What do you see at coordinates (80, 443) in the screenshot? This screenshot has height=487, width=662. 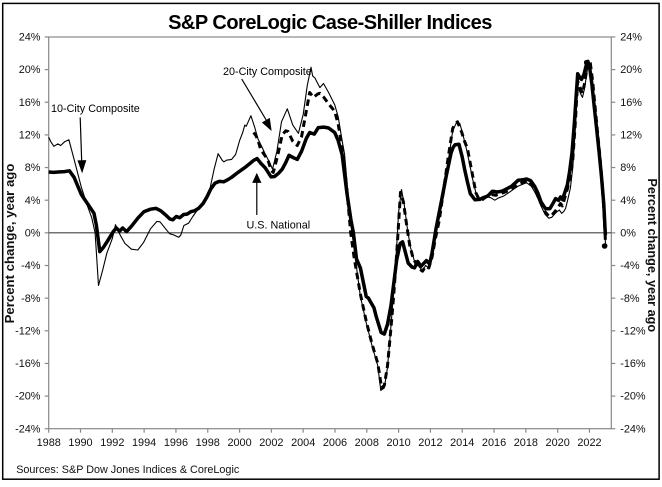 I see `svg-text: 1990` at bounding box center [80, 443].